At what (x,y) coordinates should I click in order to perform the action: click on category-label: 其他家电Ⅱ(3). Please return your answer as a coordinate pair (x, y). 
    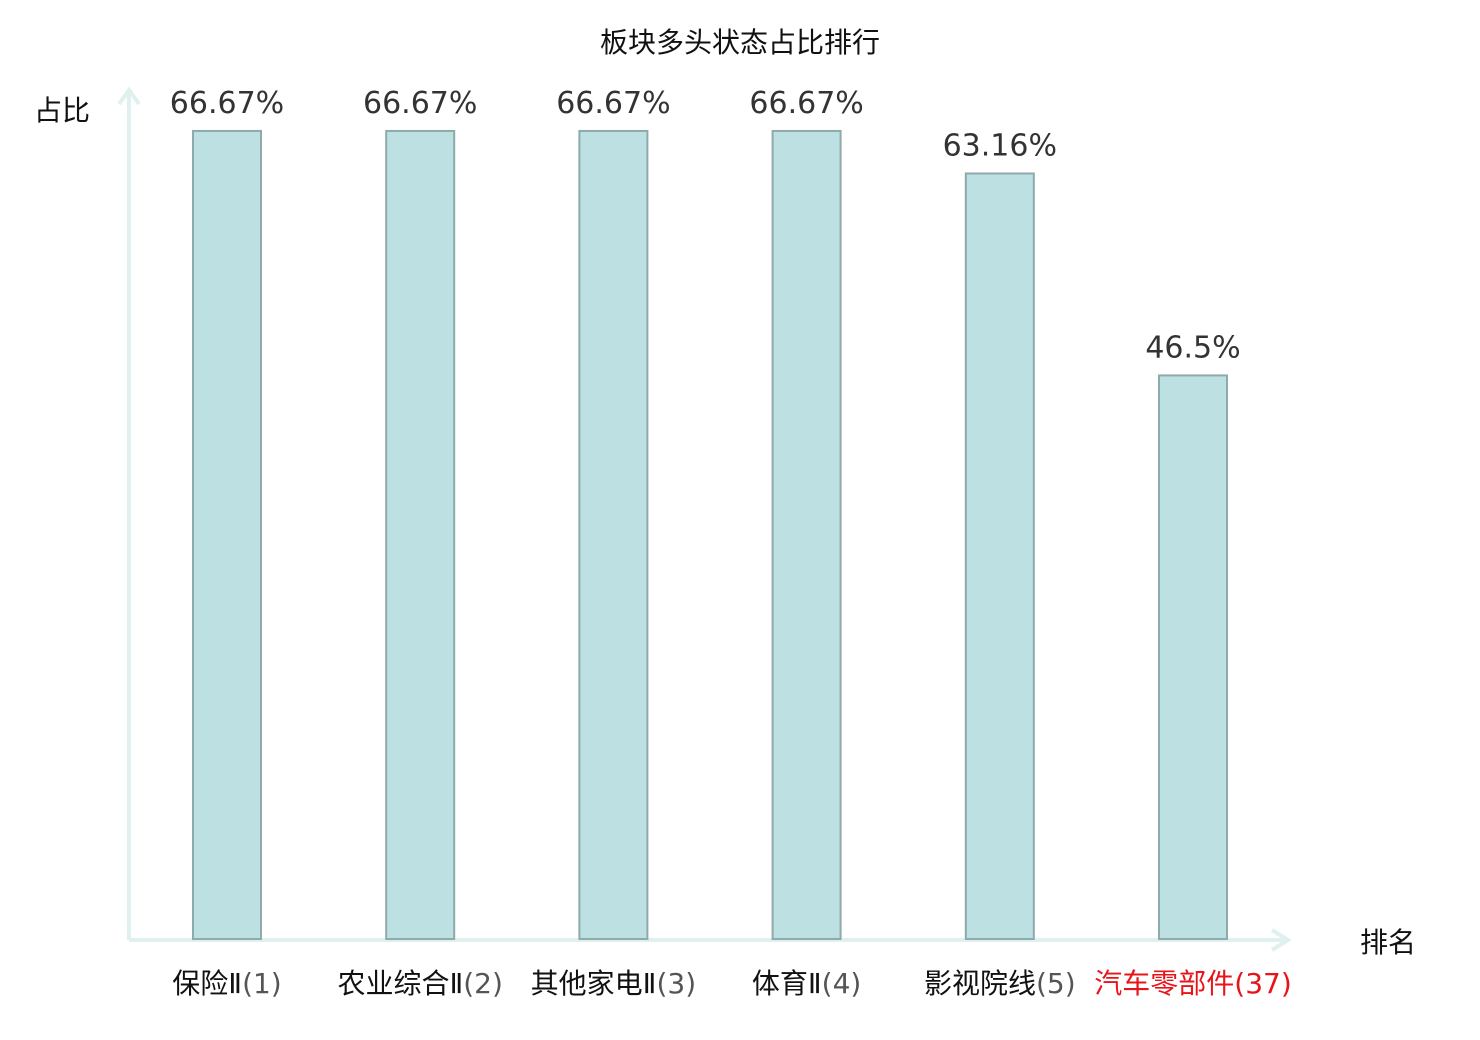
    Looking at the image, I should click on (613, 983).